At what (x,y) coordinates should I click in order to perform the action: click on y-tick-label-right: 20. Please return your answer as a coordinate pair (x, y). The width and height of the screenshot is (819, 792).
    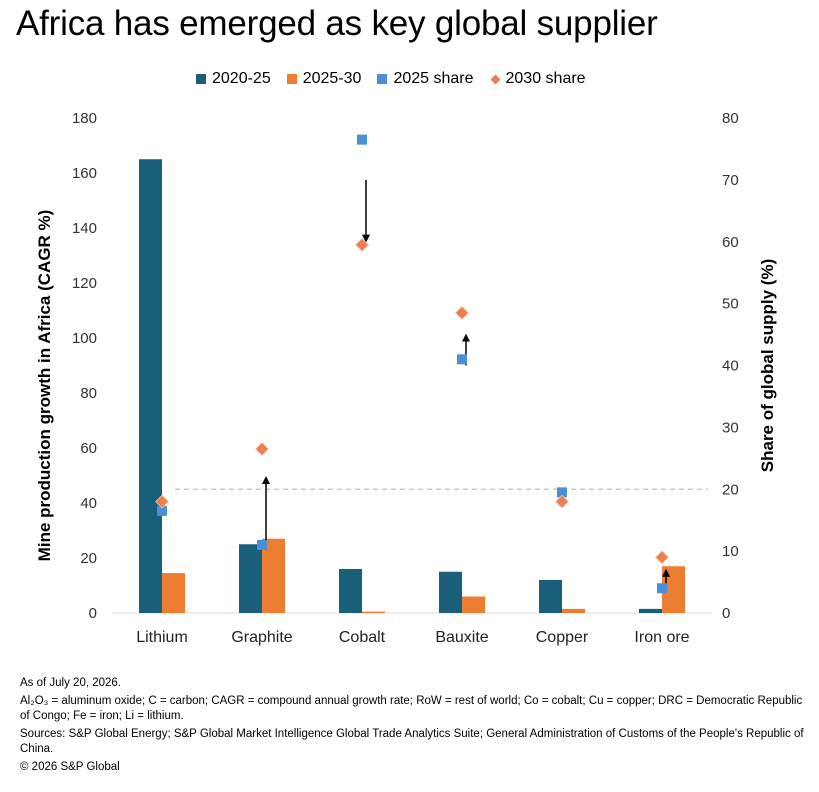
    Looking at the image, I should click on (730, 489).